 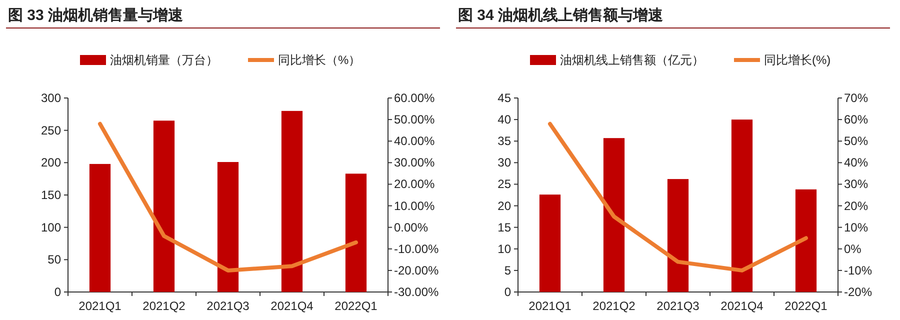 I want to click on y2-tick-label: -20.00%, so click(x=417, y=270).